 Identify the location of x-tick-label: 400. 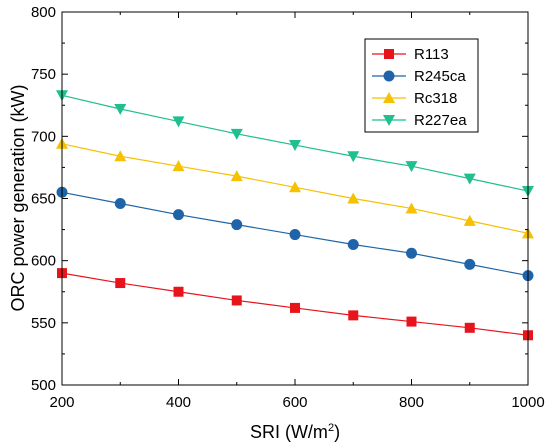
(178, 402).